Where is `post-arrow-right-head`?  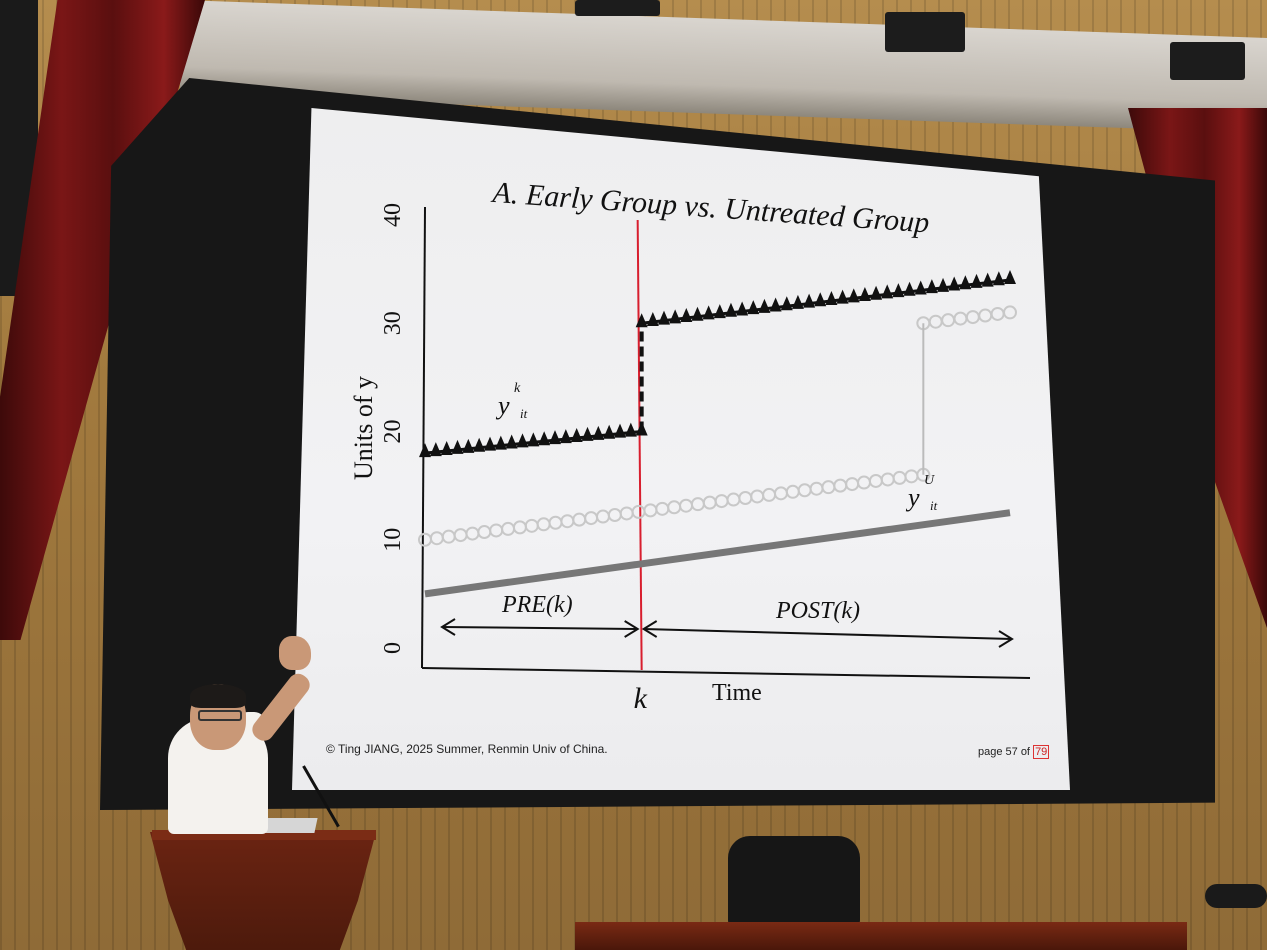 post-arrow-right-head is located at coordinates (1006, 639).